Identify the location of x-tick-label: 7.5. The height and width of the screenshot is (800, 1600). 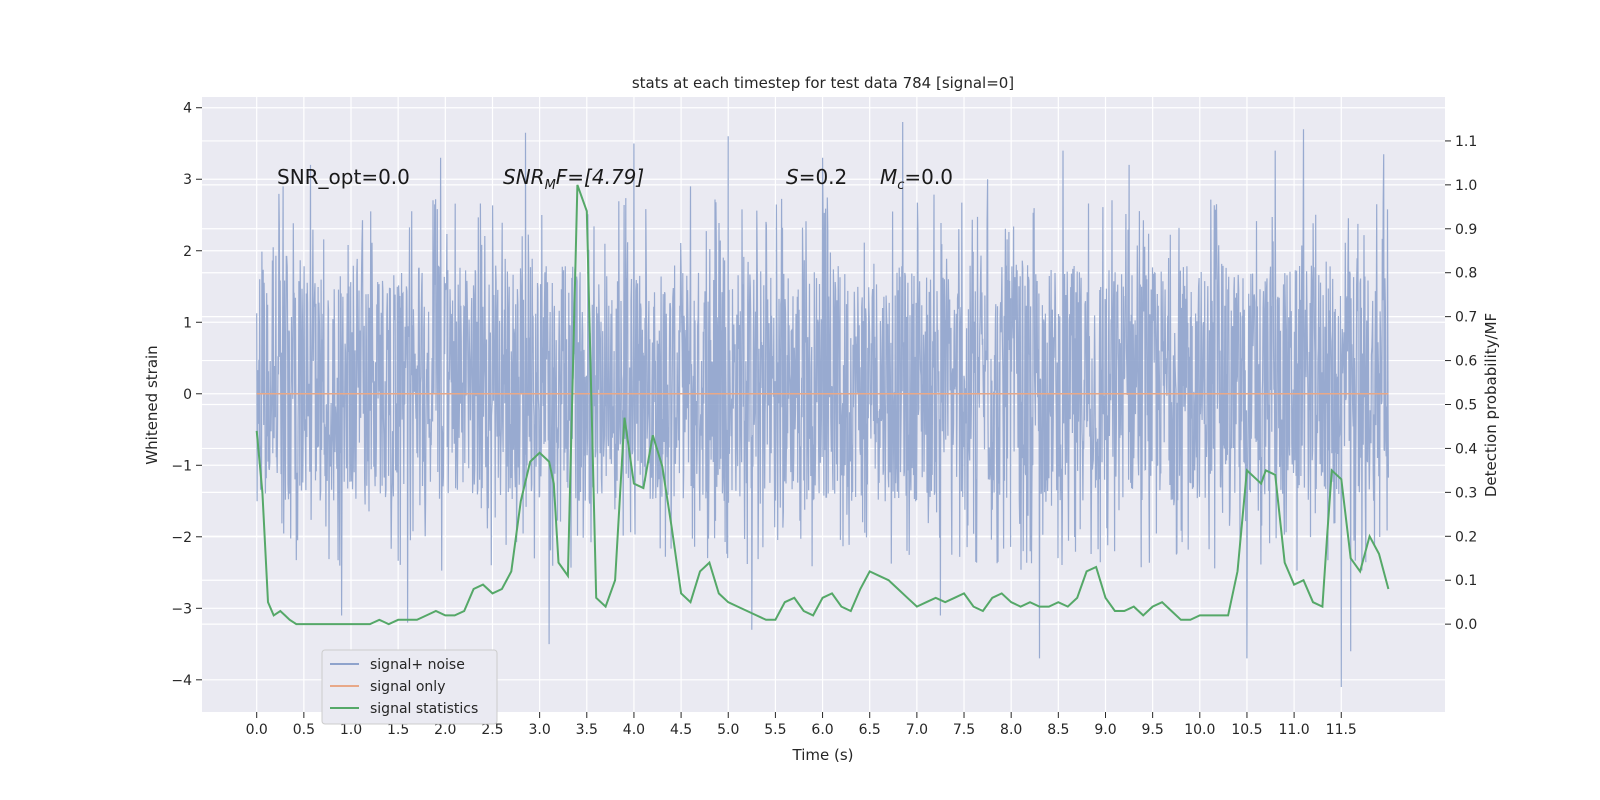
(964, 730).